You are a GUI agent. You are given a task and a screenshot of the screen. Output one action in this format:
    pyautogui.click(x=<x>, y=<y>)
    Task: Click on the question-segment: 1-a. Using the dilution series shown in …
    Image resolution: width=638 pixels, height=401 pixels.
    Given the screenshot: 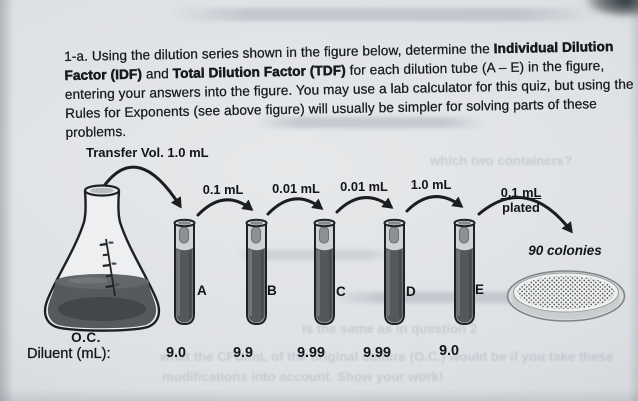 What is the action you would take?
    pyautogui.click(x=279, y=52)
    